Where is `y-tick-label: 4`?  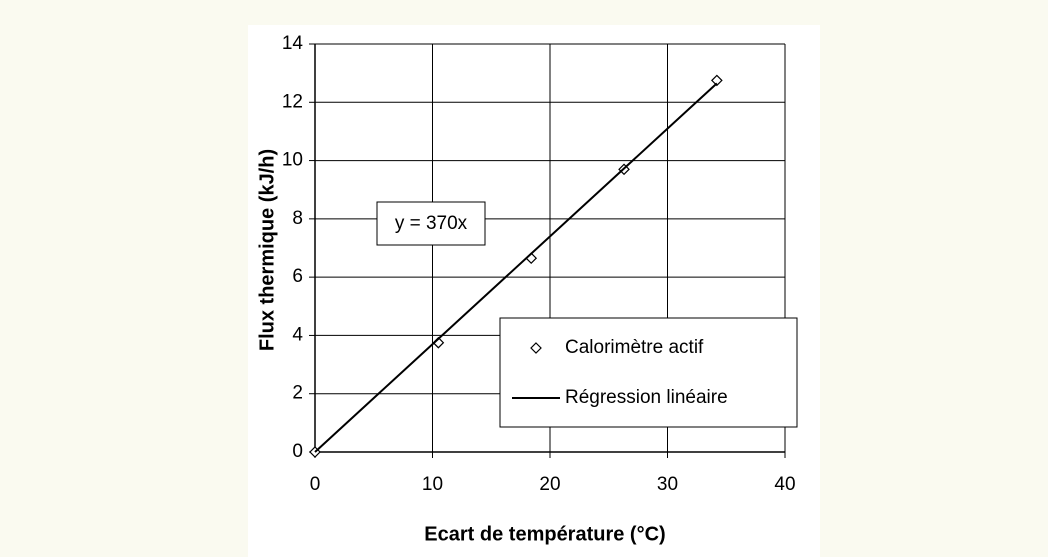
y-tick-label: 4 is located at coordinates (297, 334).